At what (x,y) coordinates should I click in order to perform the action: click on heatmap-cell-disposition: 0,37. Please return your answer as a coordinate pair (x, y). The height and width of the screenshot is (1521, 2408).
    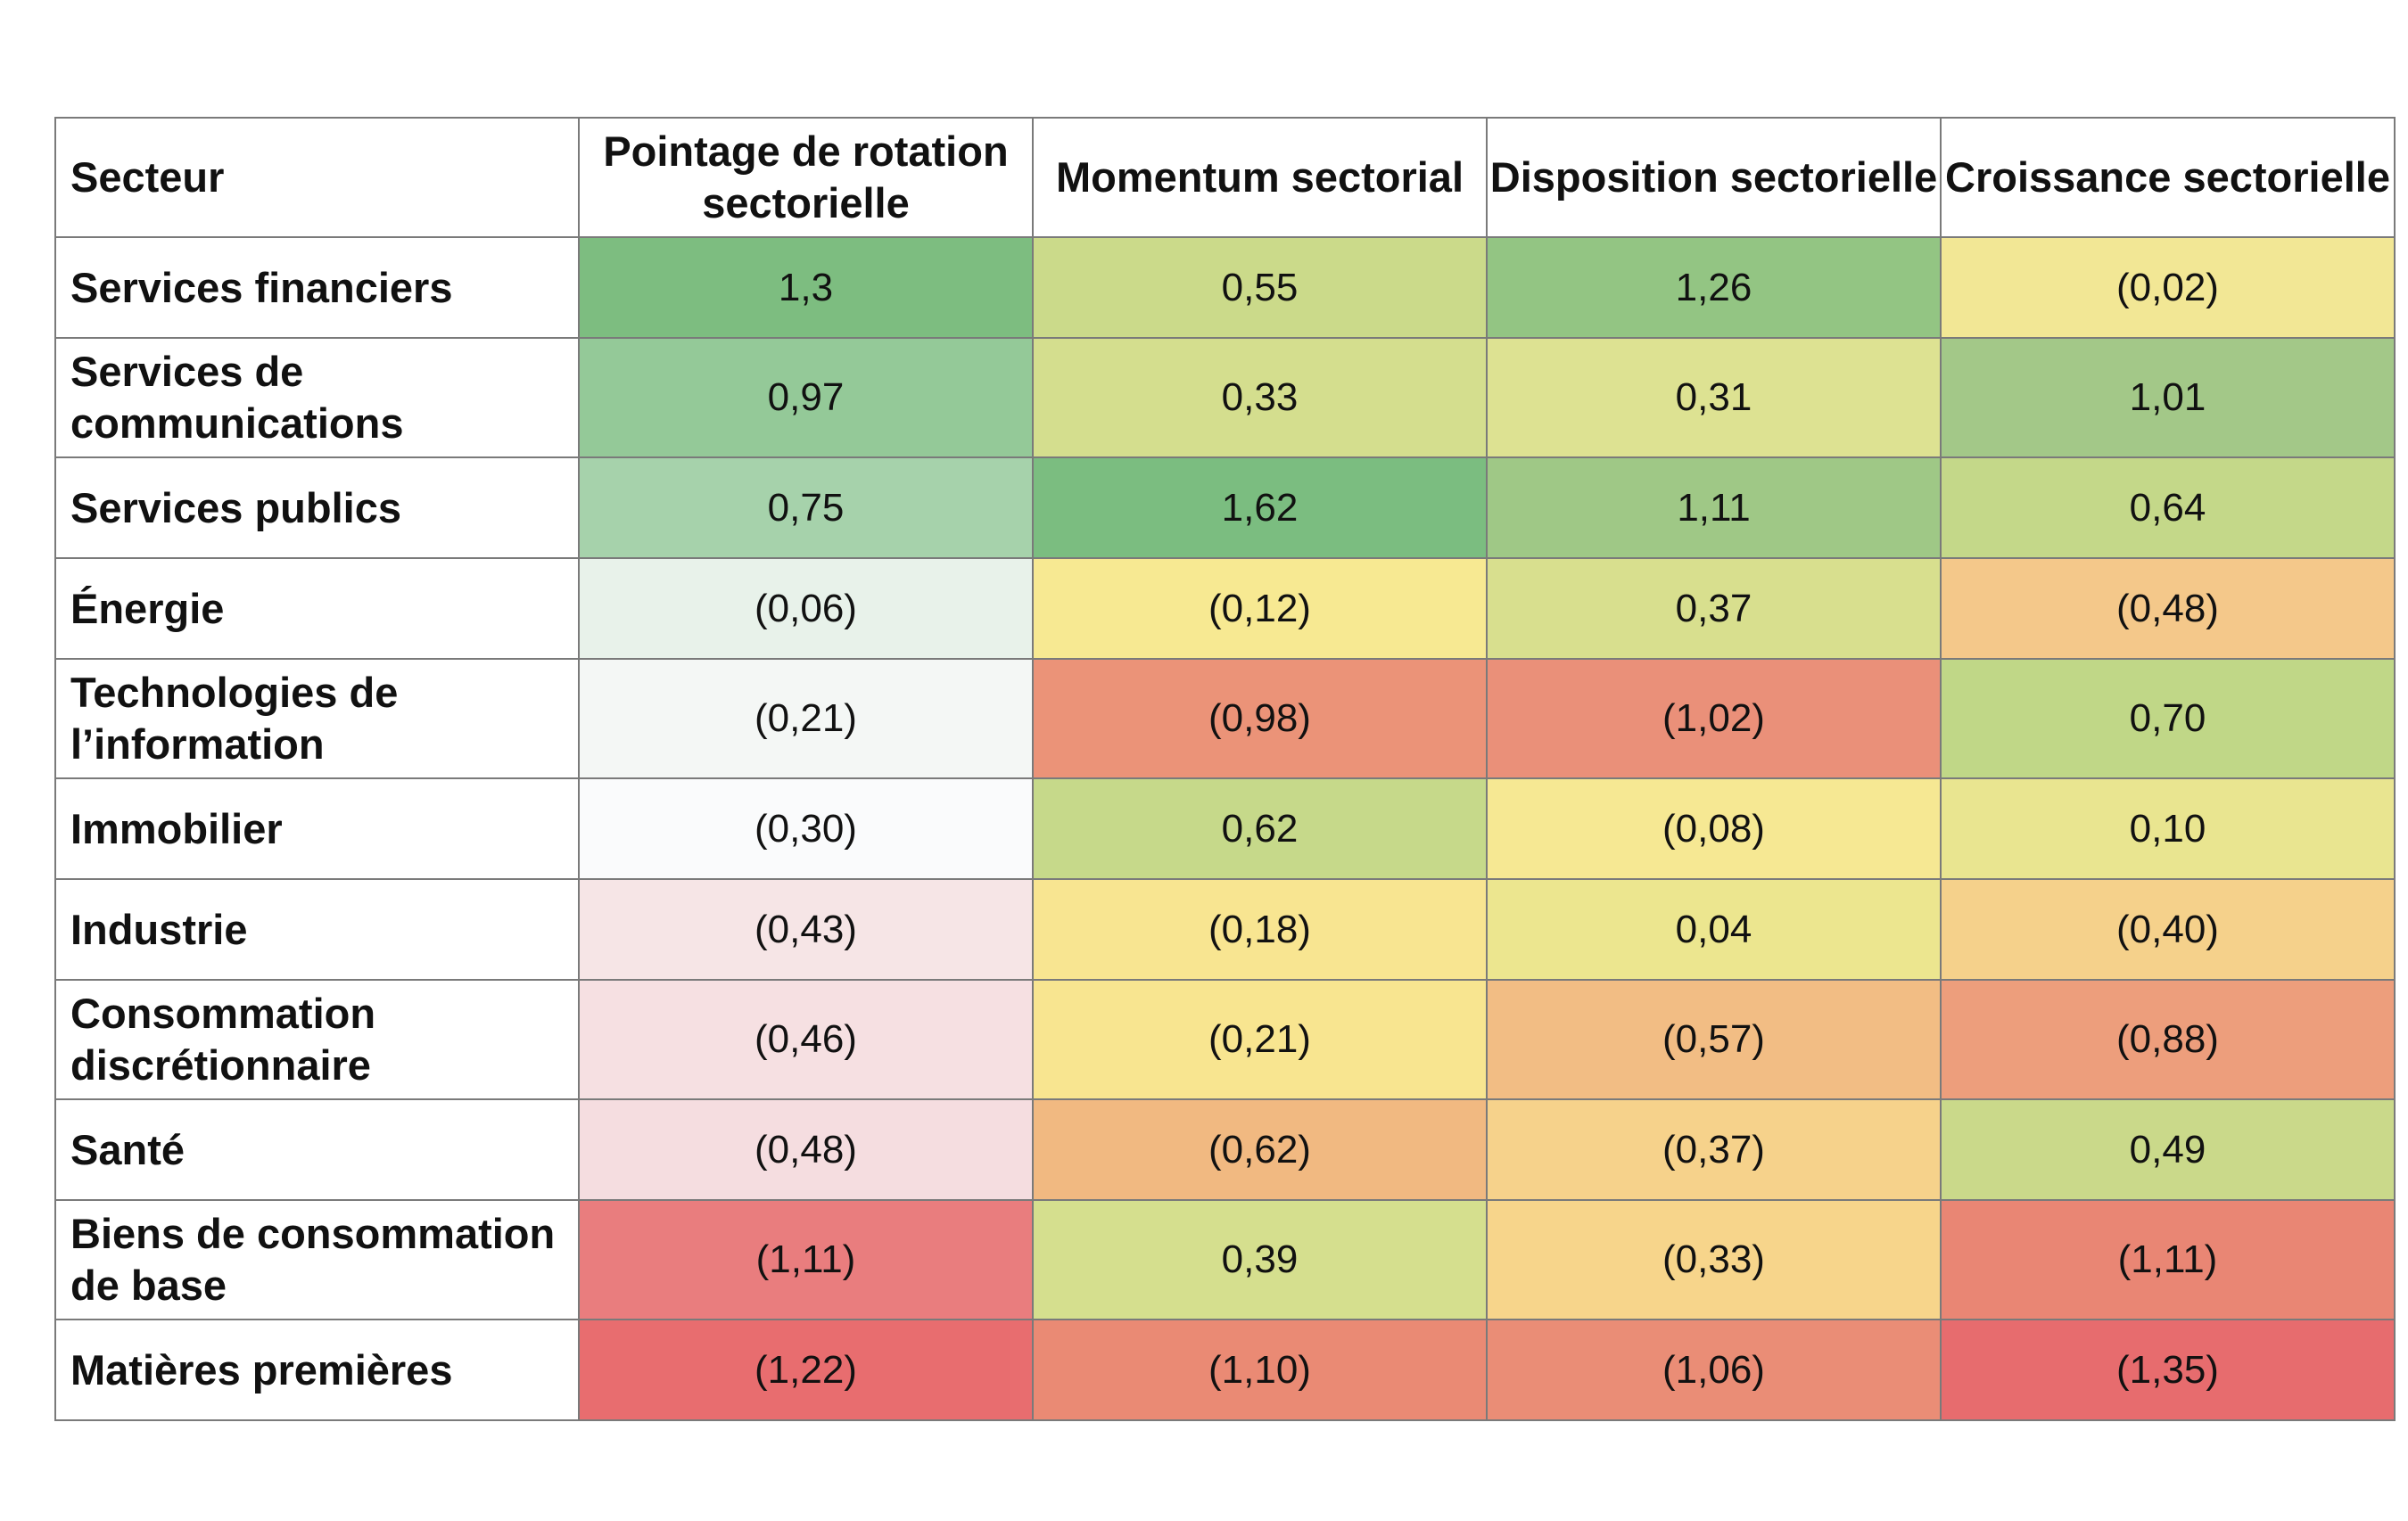
    Looking at the image, I should click on (1714, 608).